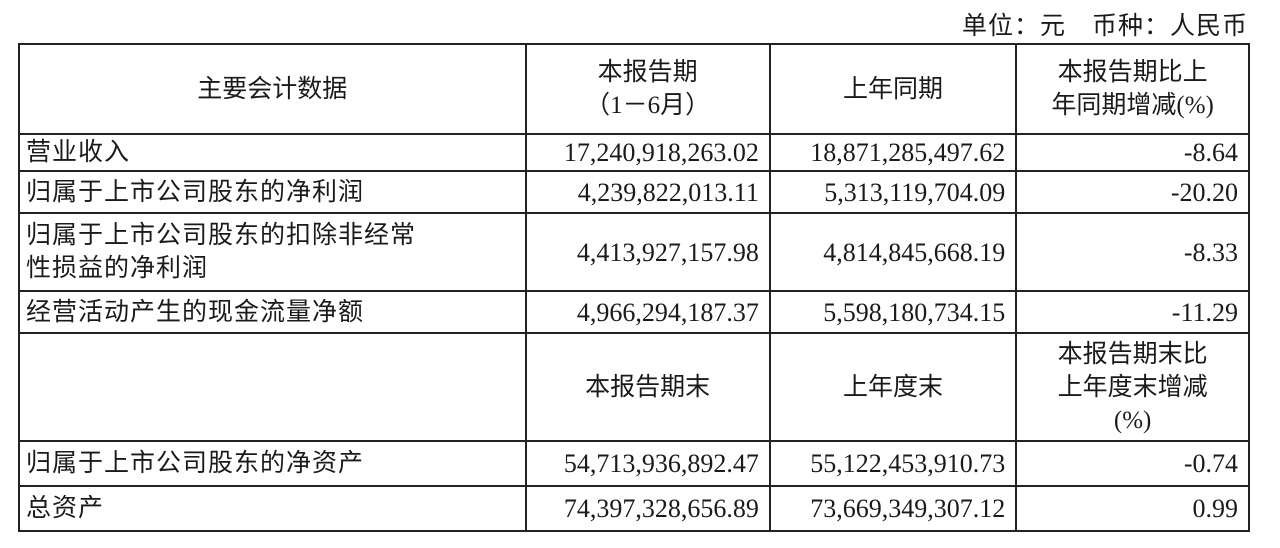 The width and height of the screenshot is (1280, 548). I want to click on change-value: -11.29, so click(1132, 312).